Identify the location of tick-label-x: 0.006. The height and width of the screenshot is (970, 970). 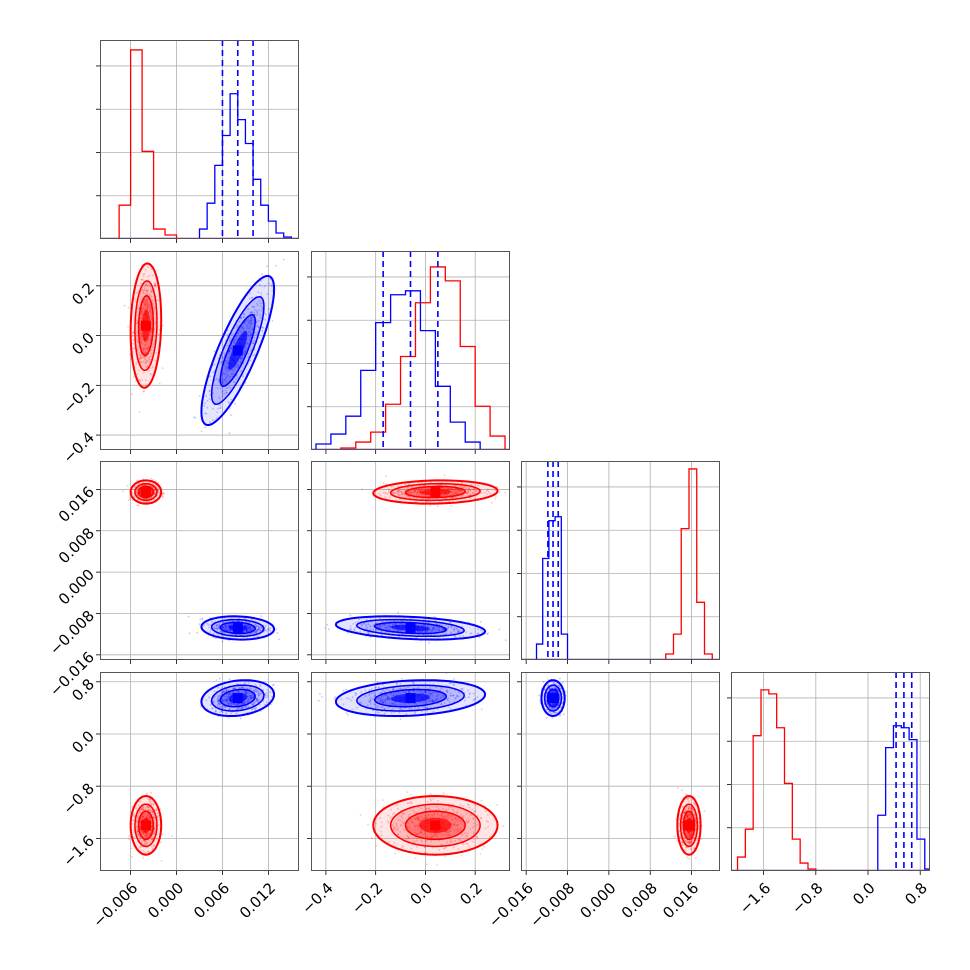
(211, 900).